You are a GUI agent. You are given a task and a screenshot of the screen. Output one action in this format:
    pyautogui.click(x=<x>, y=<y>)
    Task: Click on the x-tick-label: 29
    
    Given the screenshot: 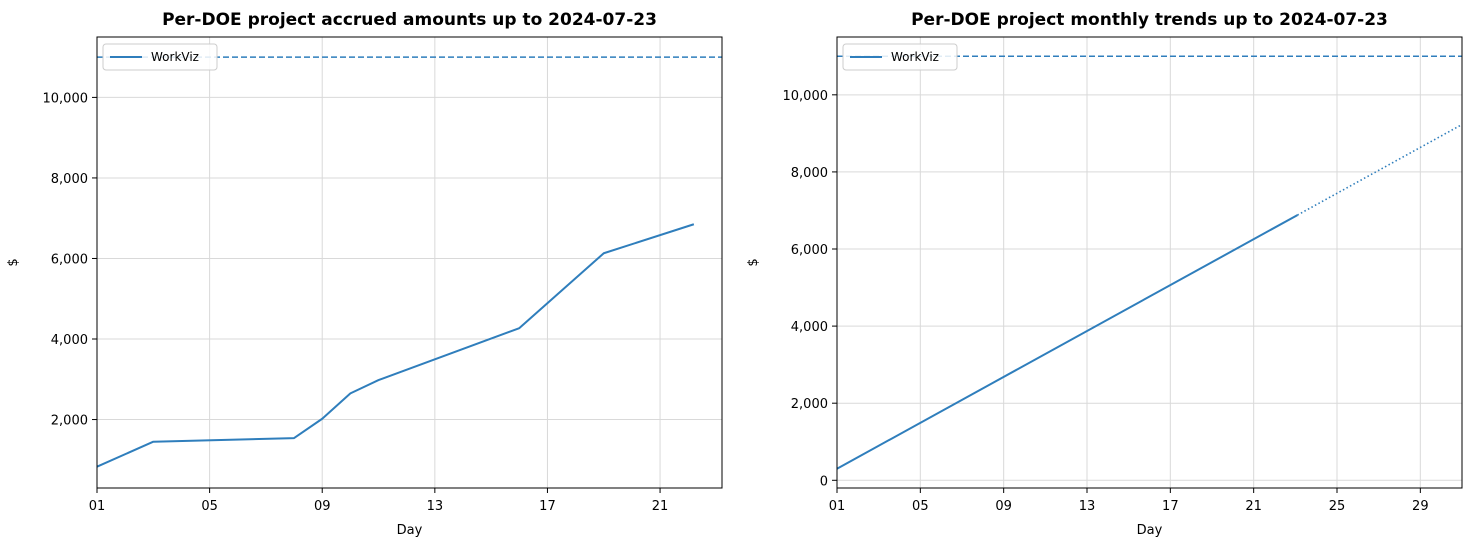 What is the action you would take?
    pyautogui.click(x=1420, y=506)
    